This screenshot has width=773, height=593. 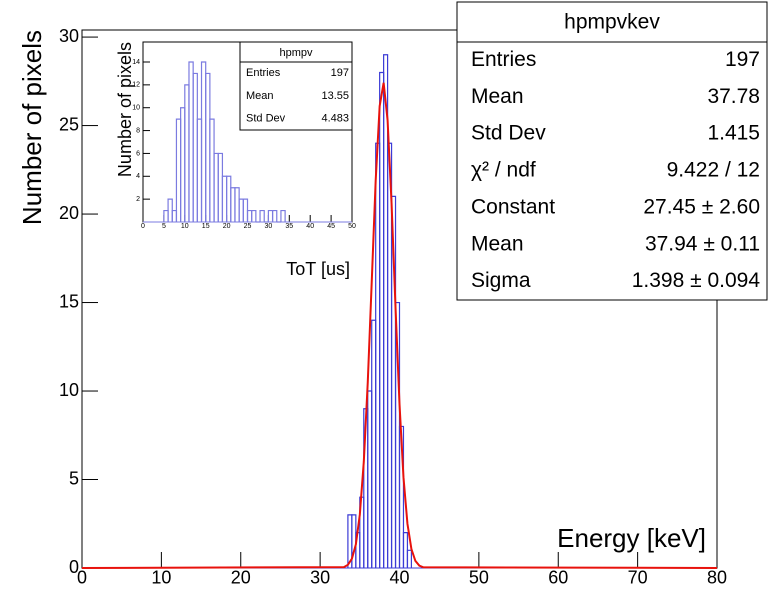 I want to click on x-tick-label: 15, so click(x=206, y=226).